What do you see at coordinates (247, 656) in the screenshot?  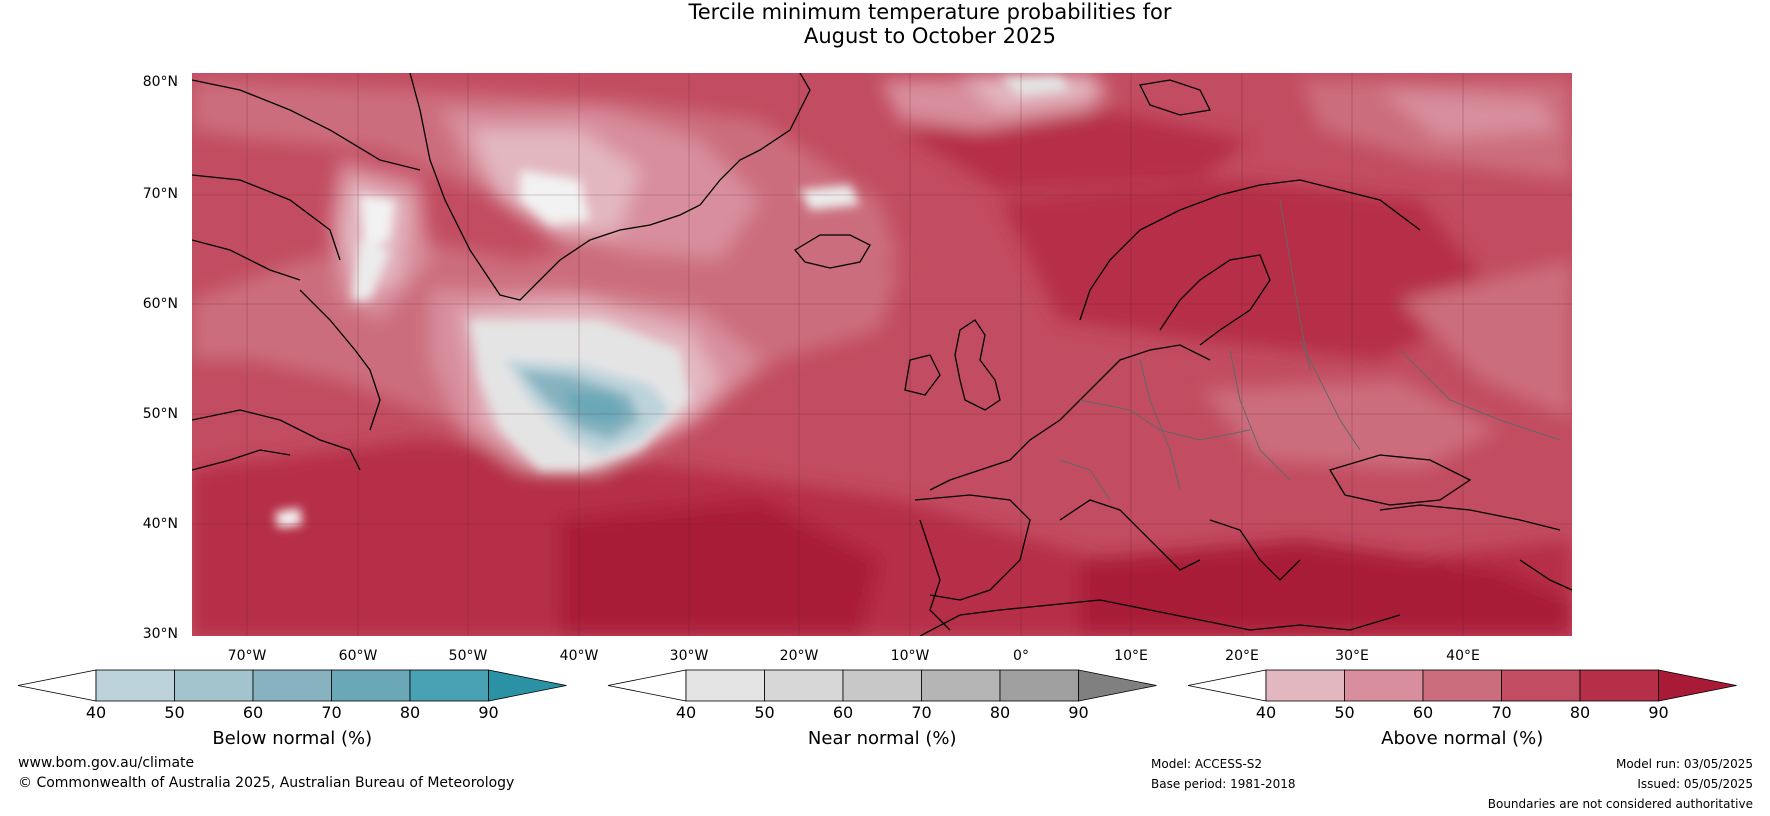 I see `lon-label: 70°W` at bounding box center [247, 656].